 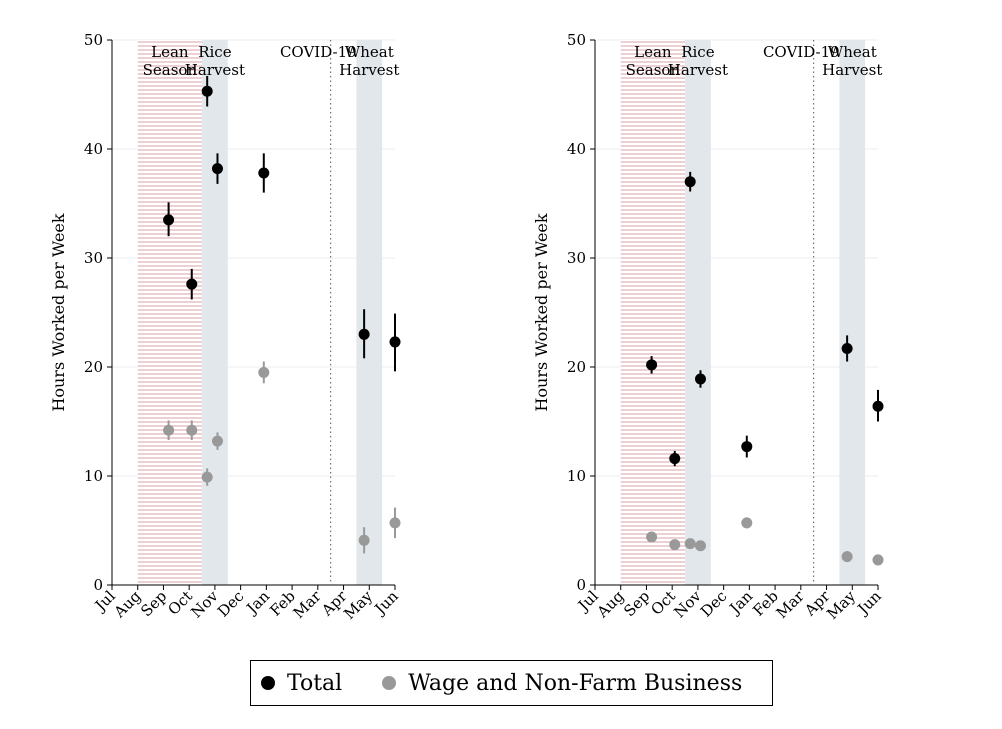 I want to click on legend-entry-wage: Wage and Non-Farm Business, so click(x=562, y=683).